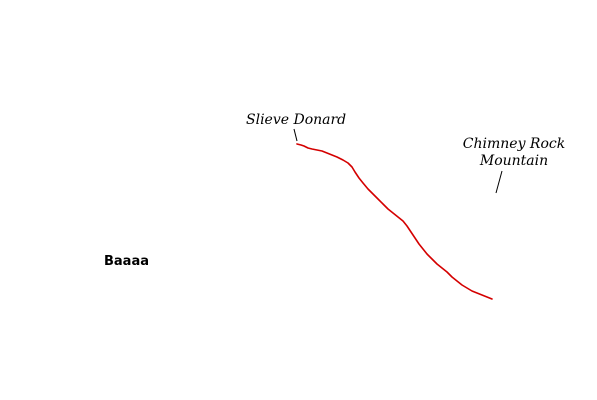  I want to click on label-chimney-rock-line2: Mountain, so click(513, 161).